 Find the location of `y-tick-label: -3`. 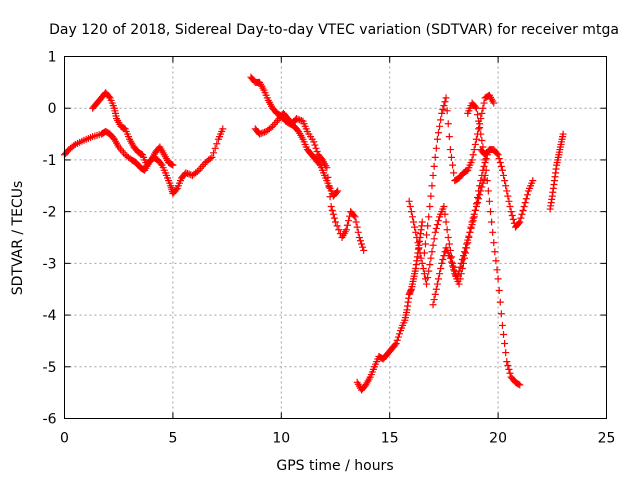

y-tick-label: -3 is located at coordinates (50, 264).